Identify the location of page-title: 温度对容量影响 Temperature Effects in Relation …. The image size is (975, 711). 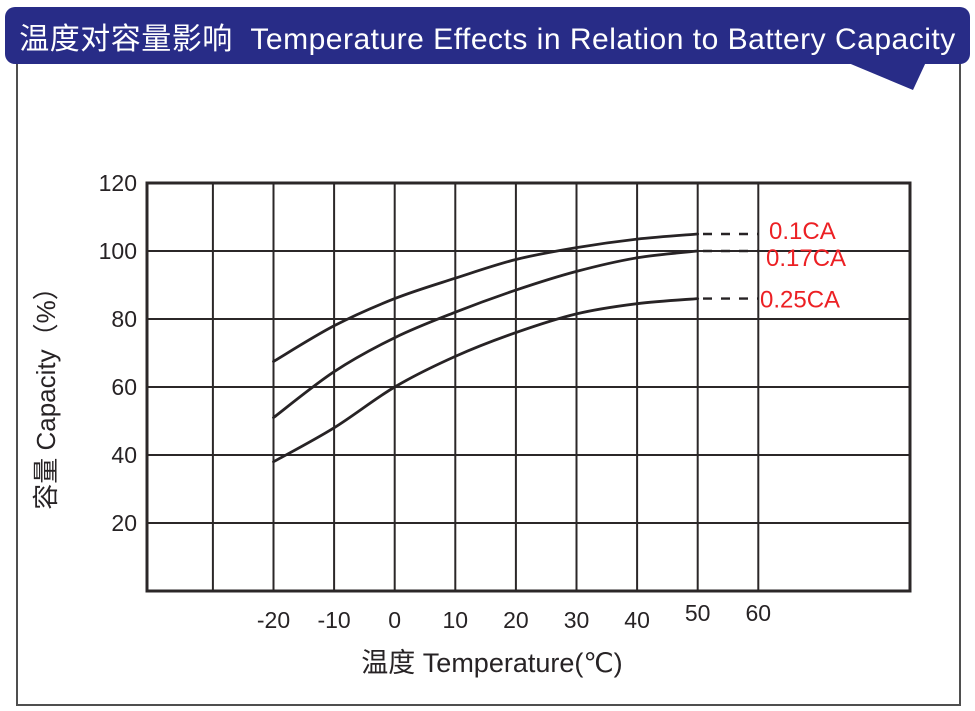
(487, 39).